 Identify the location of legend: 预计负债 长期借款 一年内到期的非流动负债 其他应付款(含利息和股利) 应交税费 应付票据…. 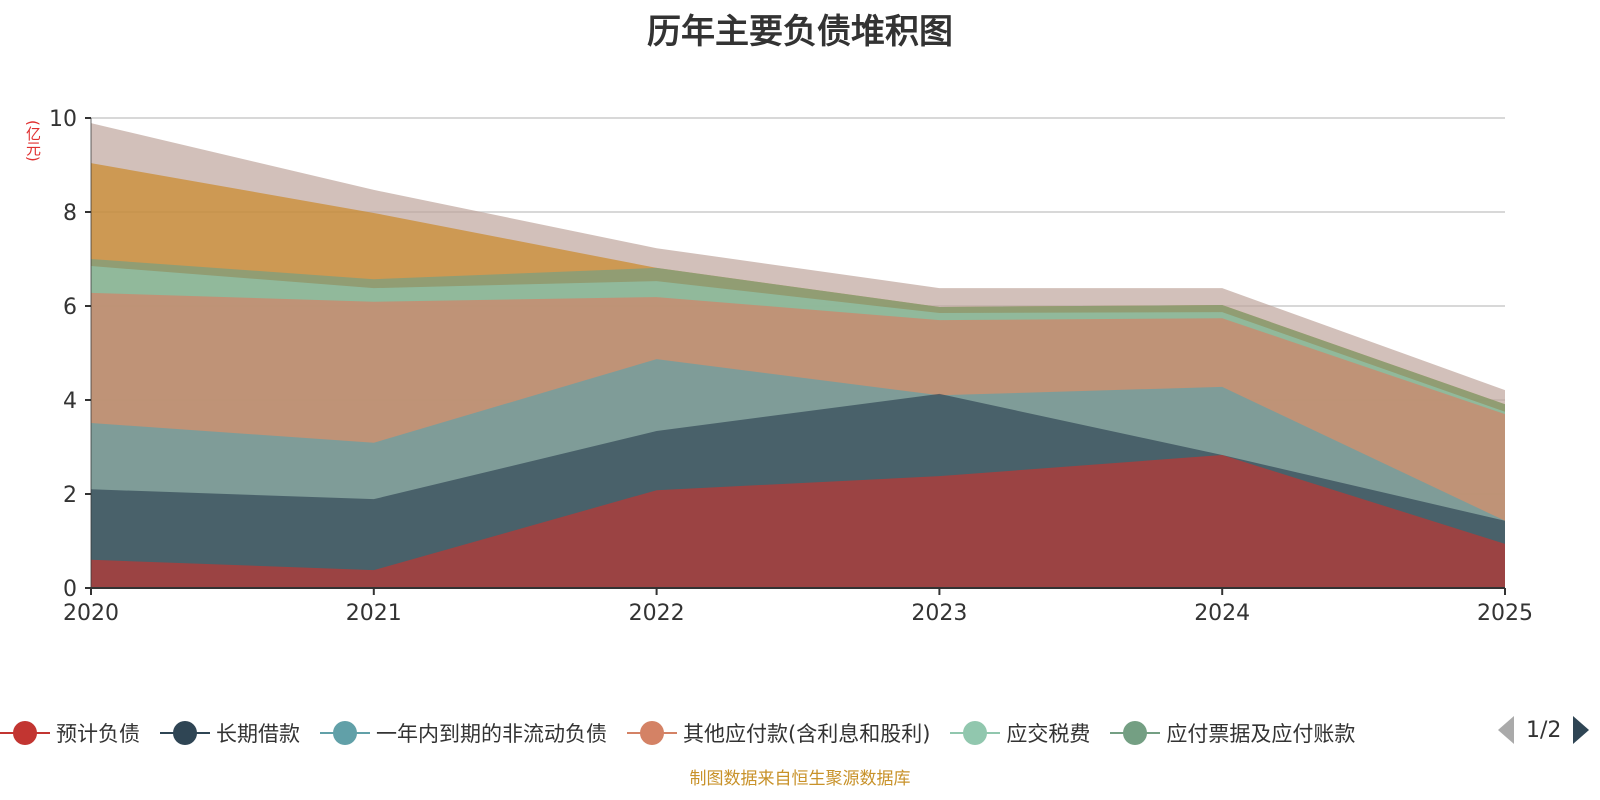
(737, 733).